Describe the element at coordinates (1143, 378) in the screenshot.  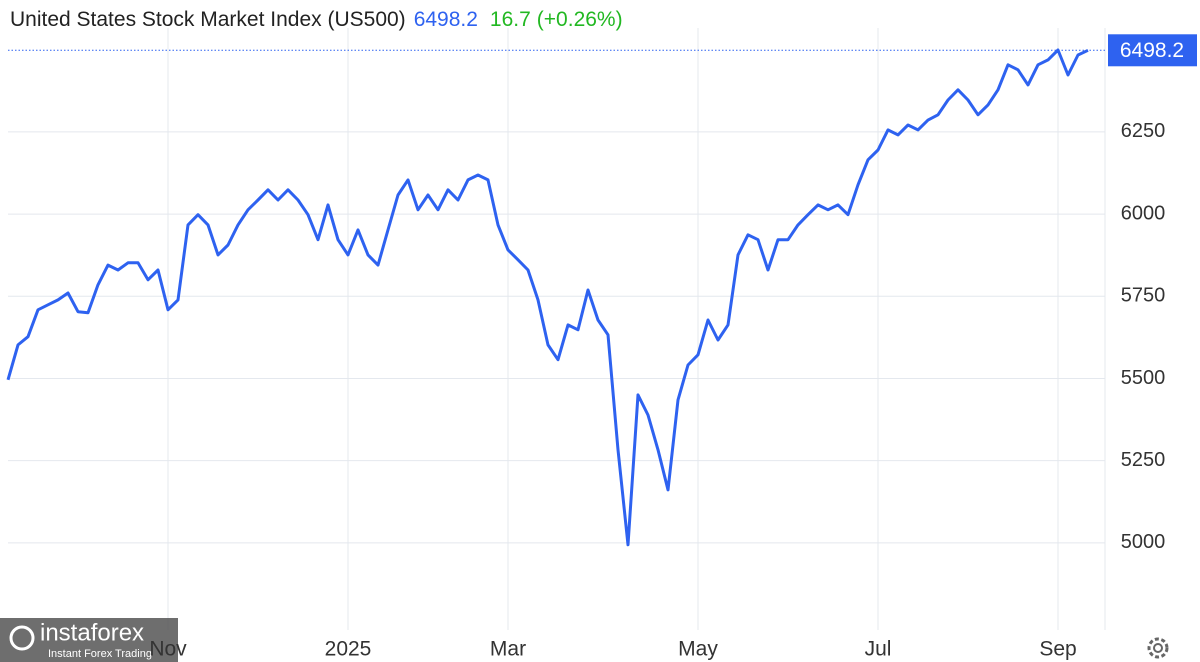
I see `y-tick-label: 5500` at that location.